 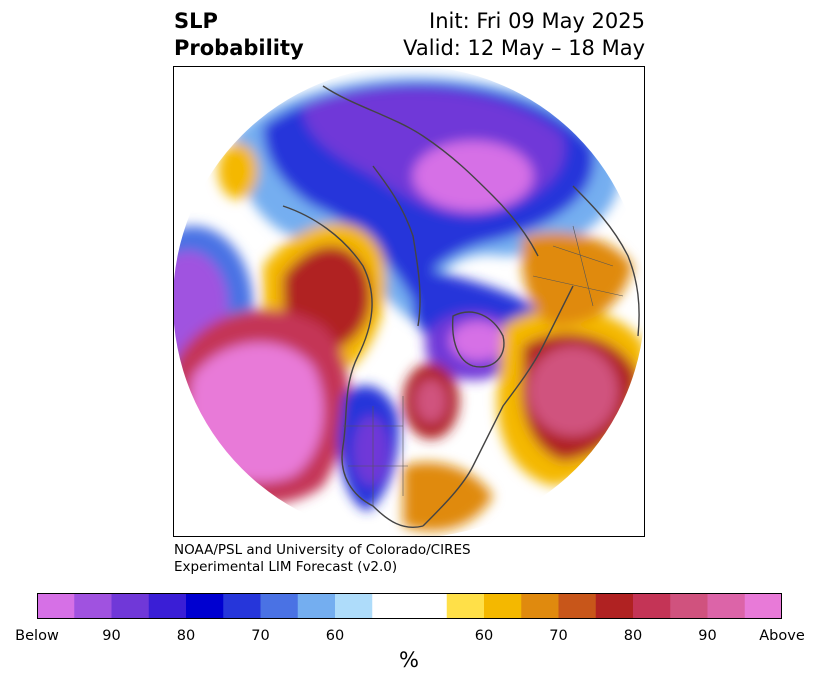 What do you see at coordinates (524, 48) in the screenshot?
I see `valid-range: Valid: 12 May – 18 May` at bounding box center [524, 48].